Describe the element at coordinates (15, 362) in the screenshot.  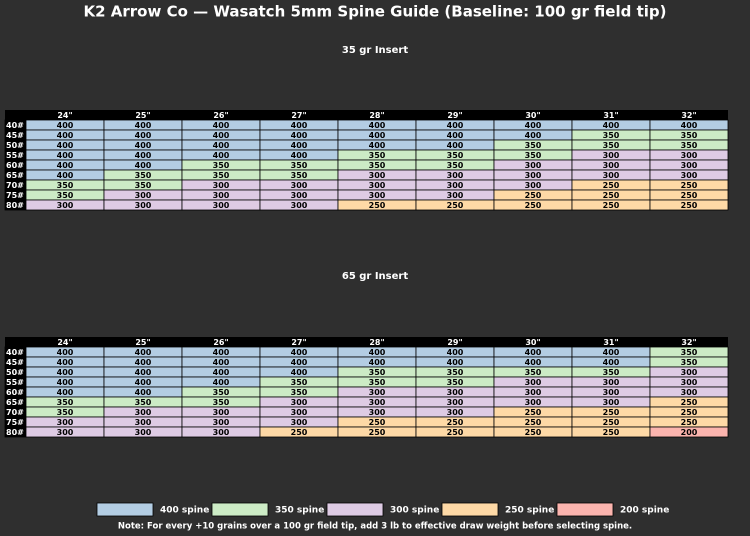
I see `row-label: 45#` at that location.